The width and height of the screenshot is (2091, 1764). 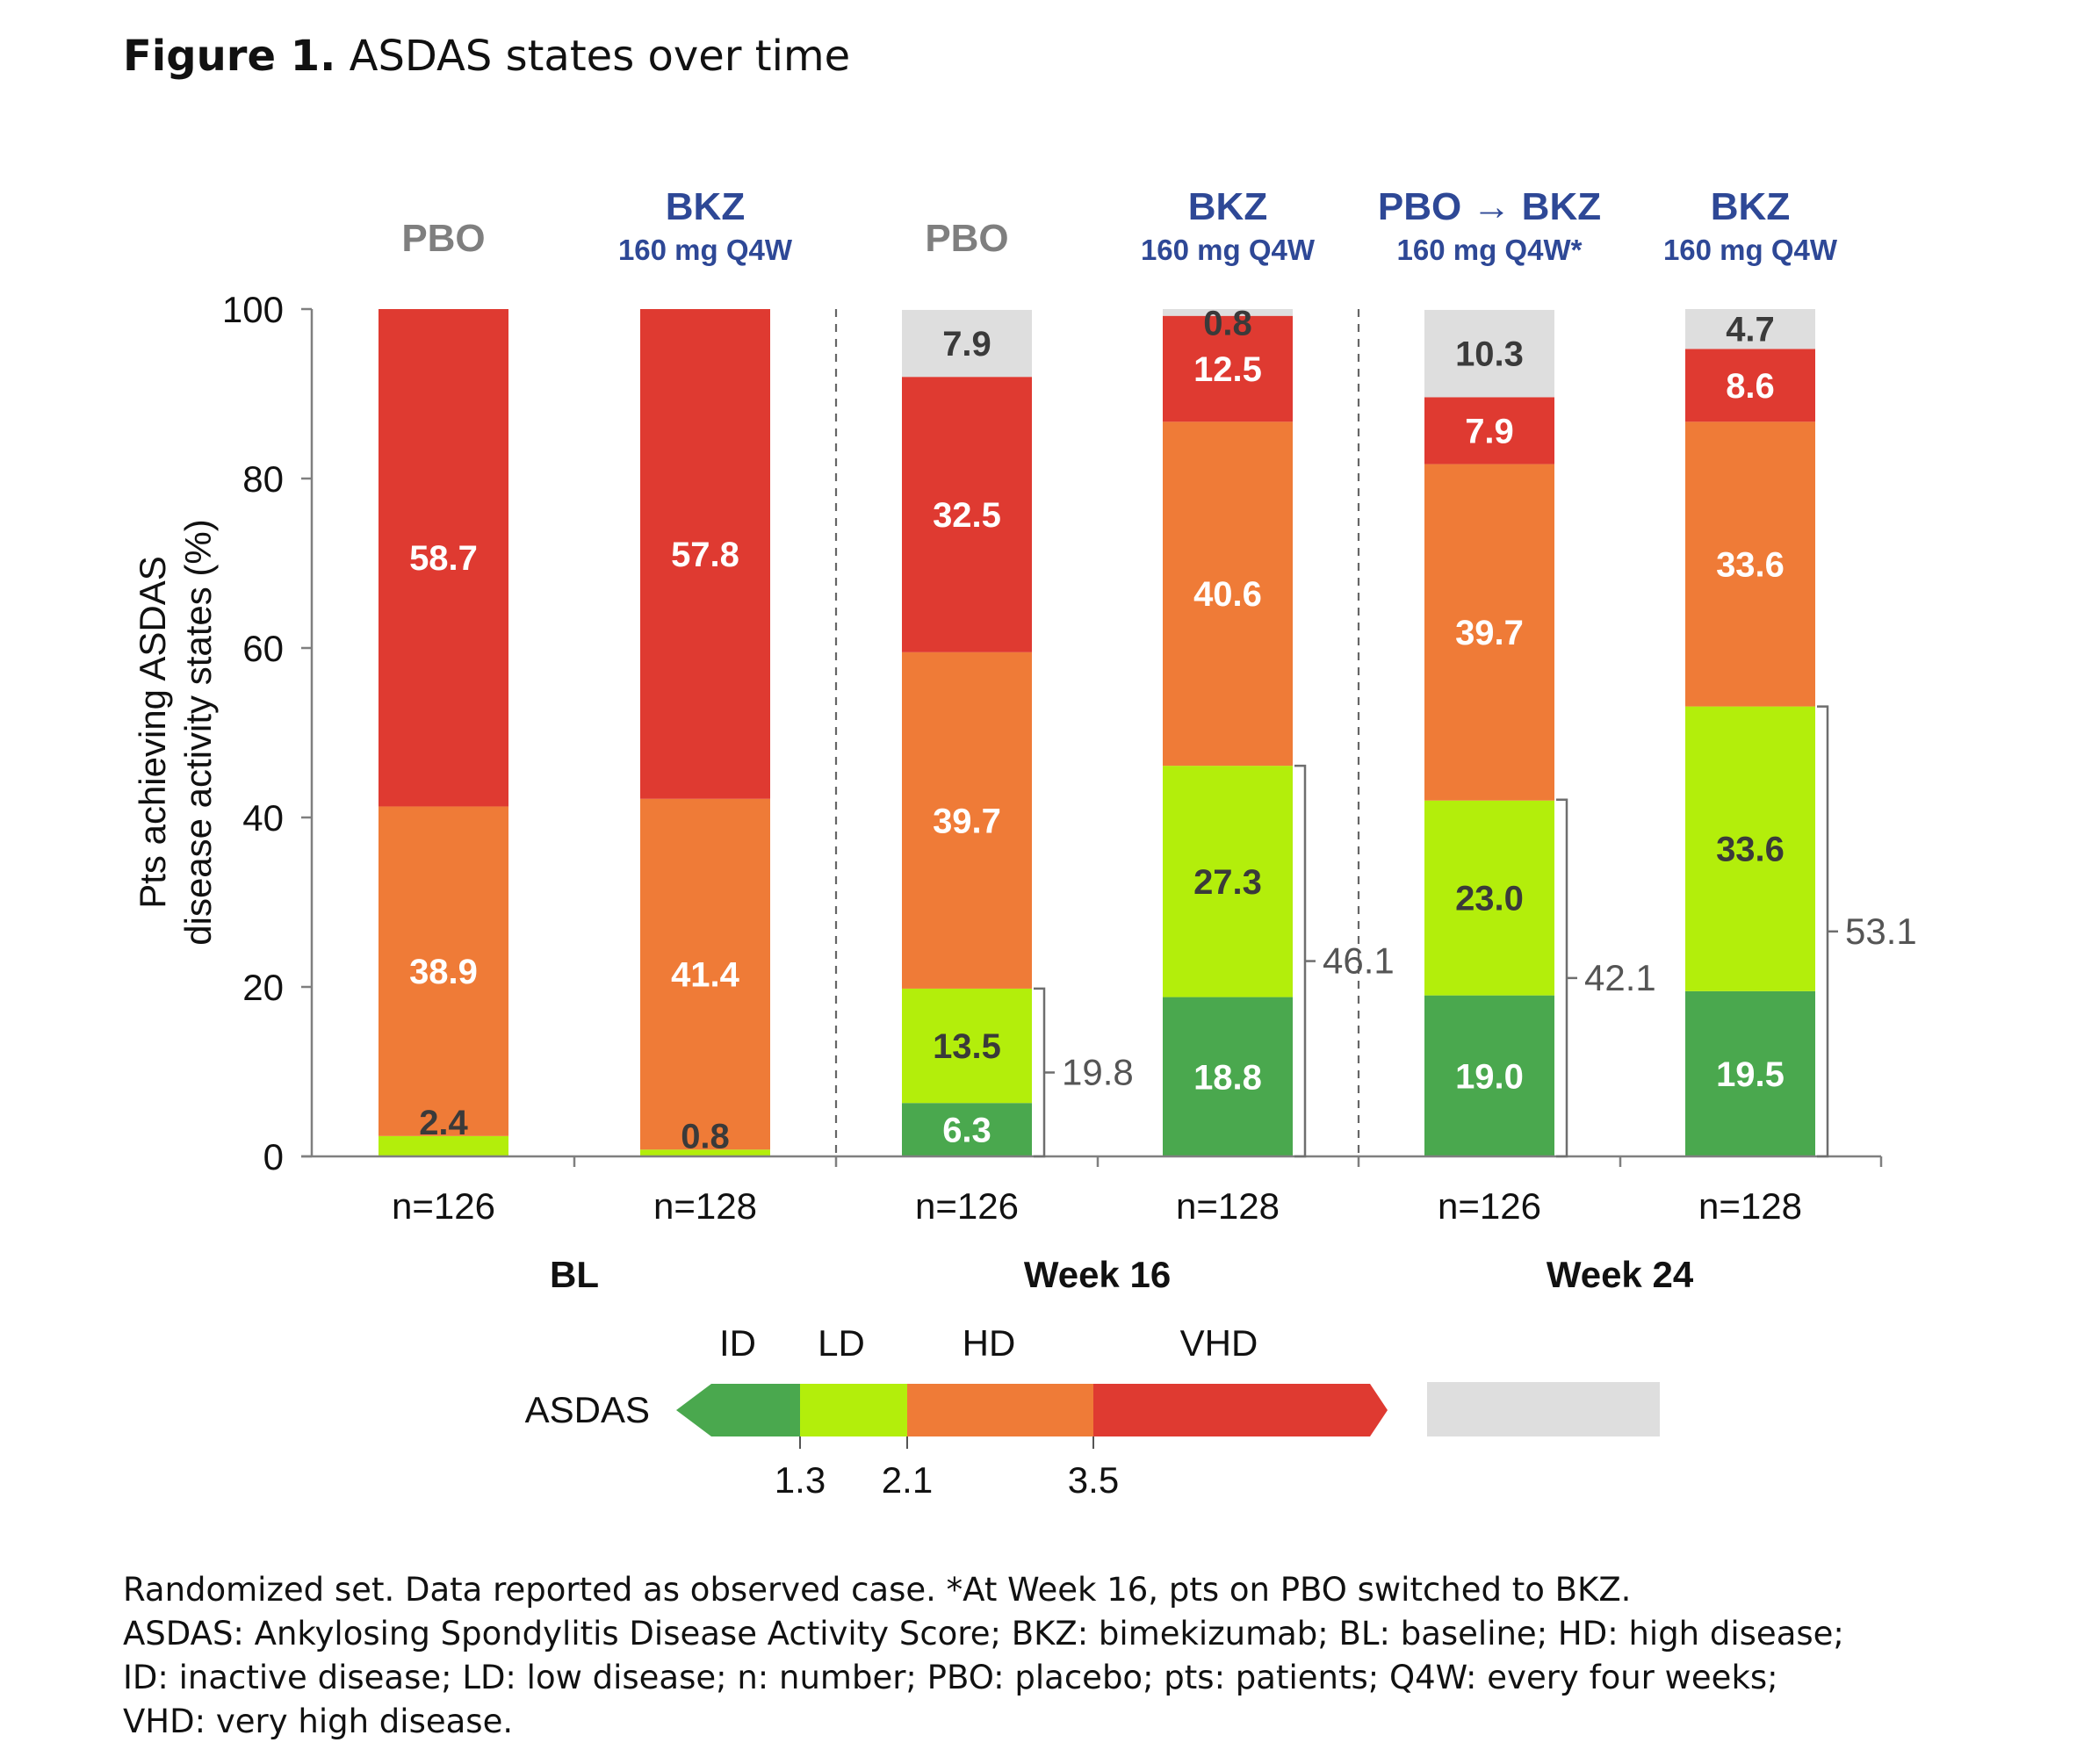 What do you see at coordinates (574, 1274) in the screenshot?
I see `group-label: BL` at bounding box center [574, 1274].